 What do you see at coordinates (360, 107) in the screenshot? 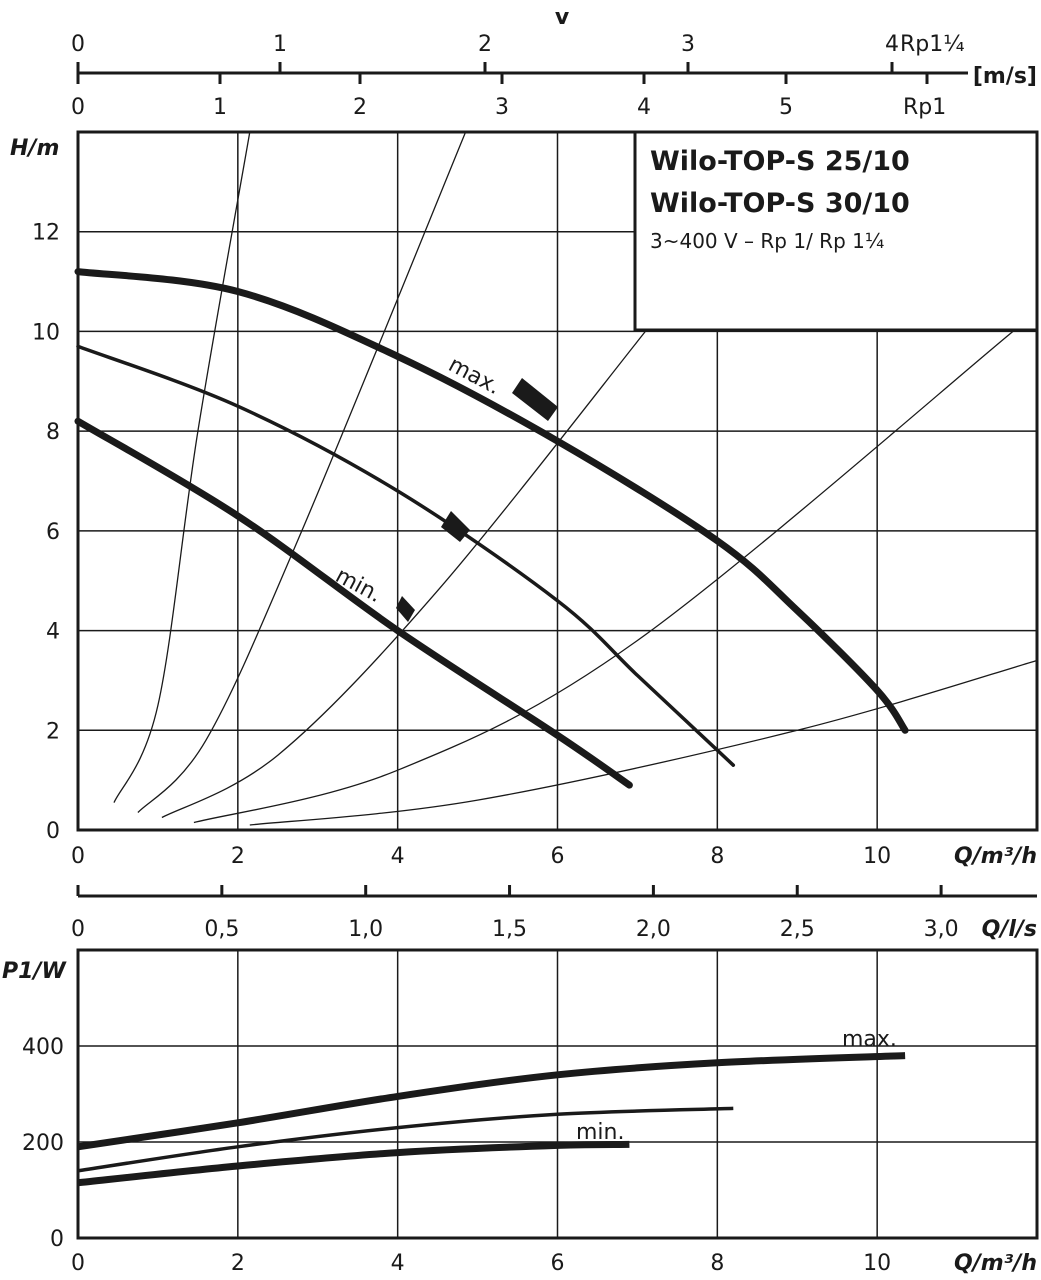
I see `rp1-tick-label: 2` at bounding box center [360, 107].